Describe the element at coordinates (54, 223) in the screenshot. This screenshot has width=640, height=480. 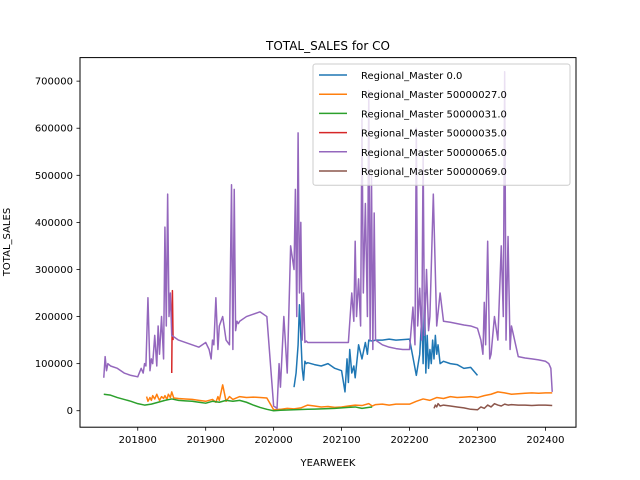
I see `y-tick-label-4: 400000` at that location.